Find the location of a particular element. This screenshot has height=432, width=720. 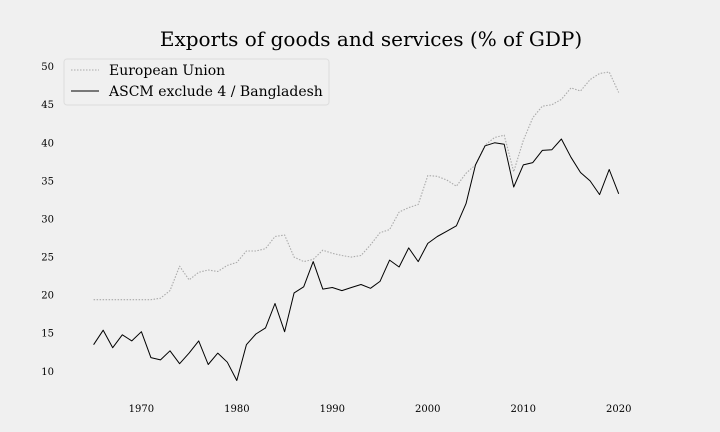

x-tick-label: 2020 is located at coordinates (618, 409).